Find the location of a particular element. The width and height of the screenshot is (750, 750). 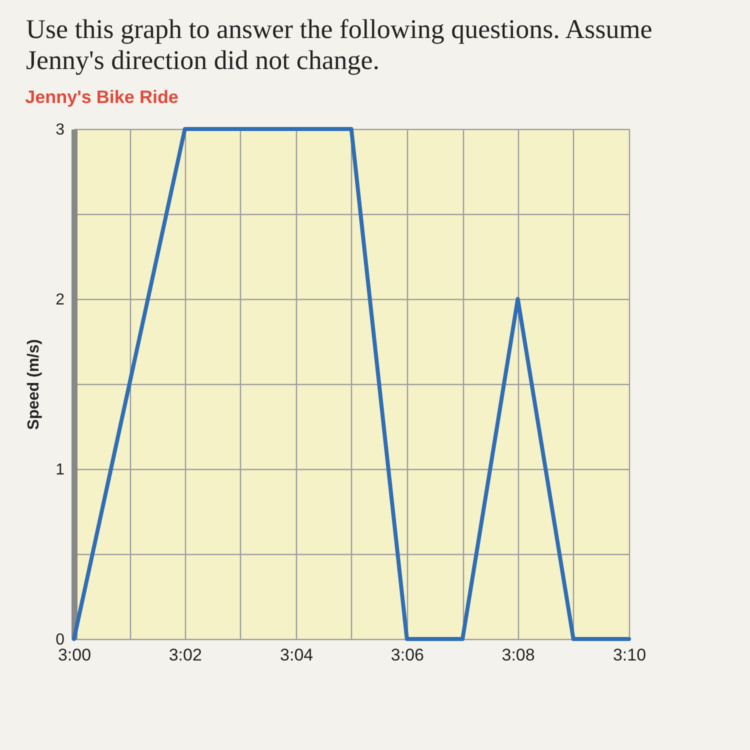

x-tick-label: 3:00 is located at coordinates (75, 655).